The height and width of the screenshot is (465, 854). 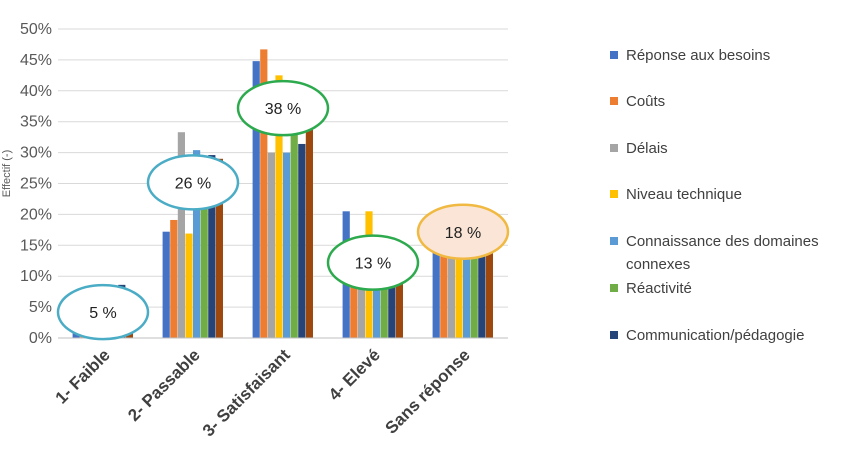 What do you see at coordinates (36, 245) in the screenshot?
I see `y-tick-label: 15%` at bounding box center [36, 245].